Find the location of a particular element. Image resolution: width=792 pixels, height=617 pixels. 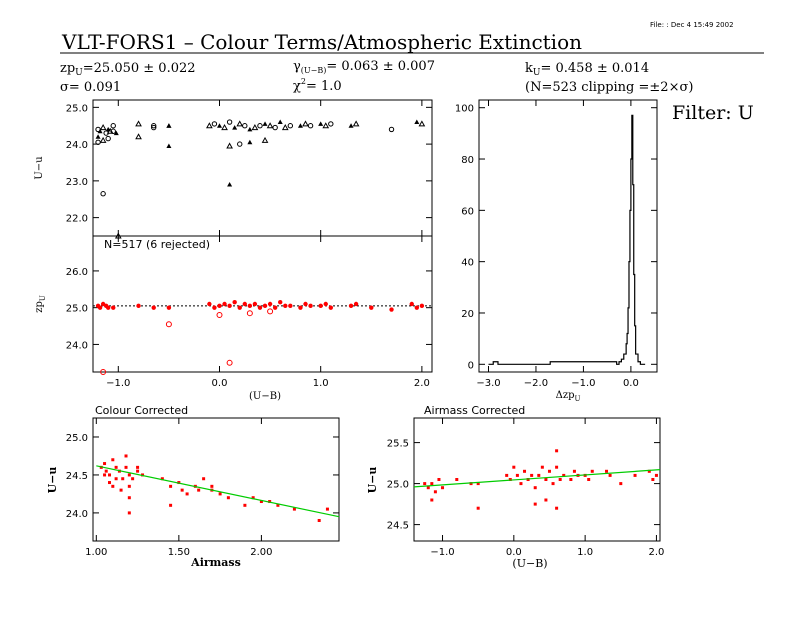

airmass-fit-line is located at coordinates (537, 478).